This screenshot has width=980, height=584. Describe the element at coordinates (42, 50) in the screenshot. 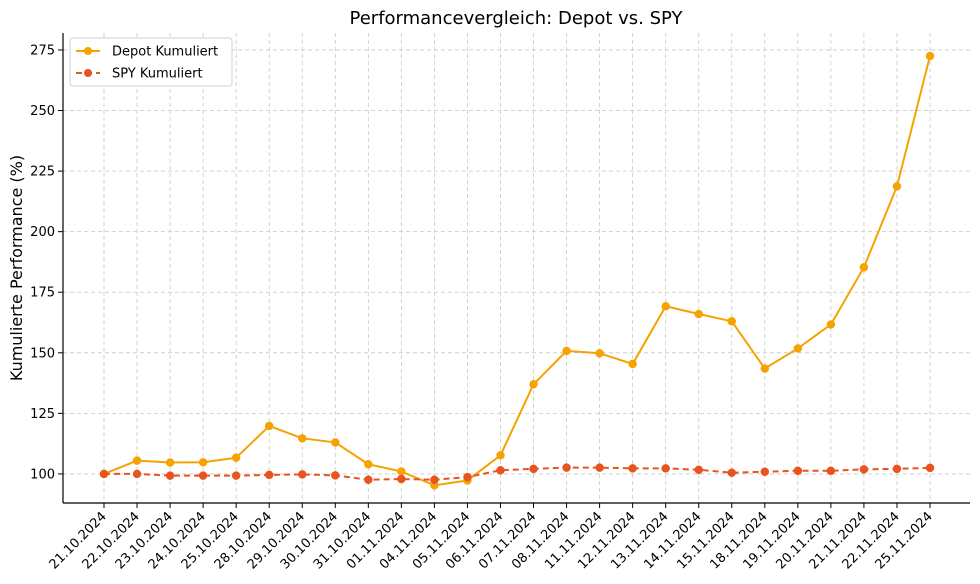

I see `y-tick-label: 275` at that location.